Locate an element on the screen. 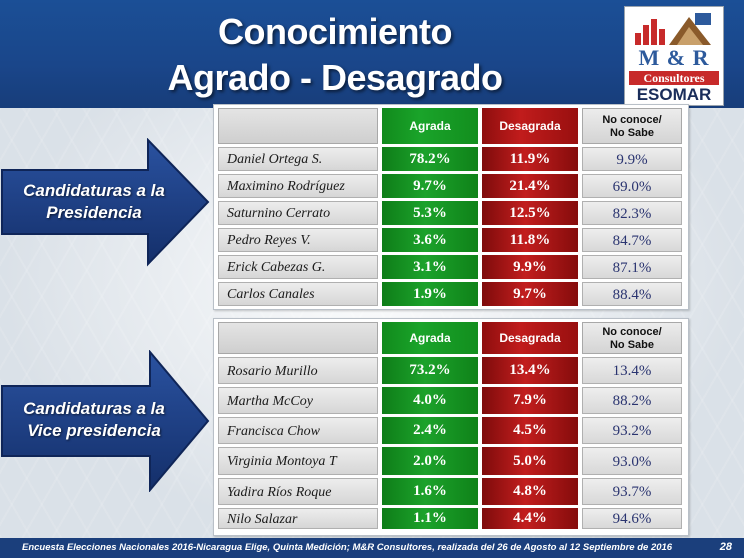 This screenshot has width=744, height=558. pres-row-agrada: 5.3% is located at coordinates (430, 213).